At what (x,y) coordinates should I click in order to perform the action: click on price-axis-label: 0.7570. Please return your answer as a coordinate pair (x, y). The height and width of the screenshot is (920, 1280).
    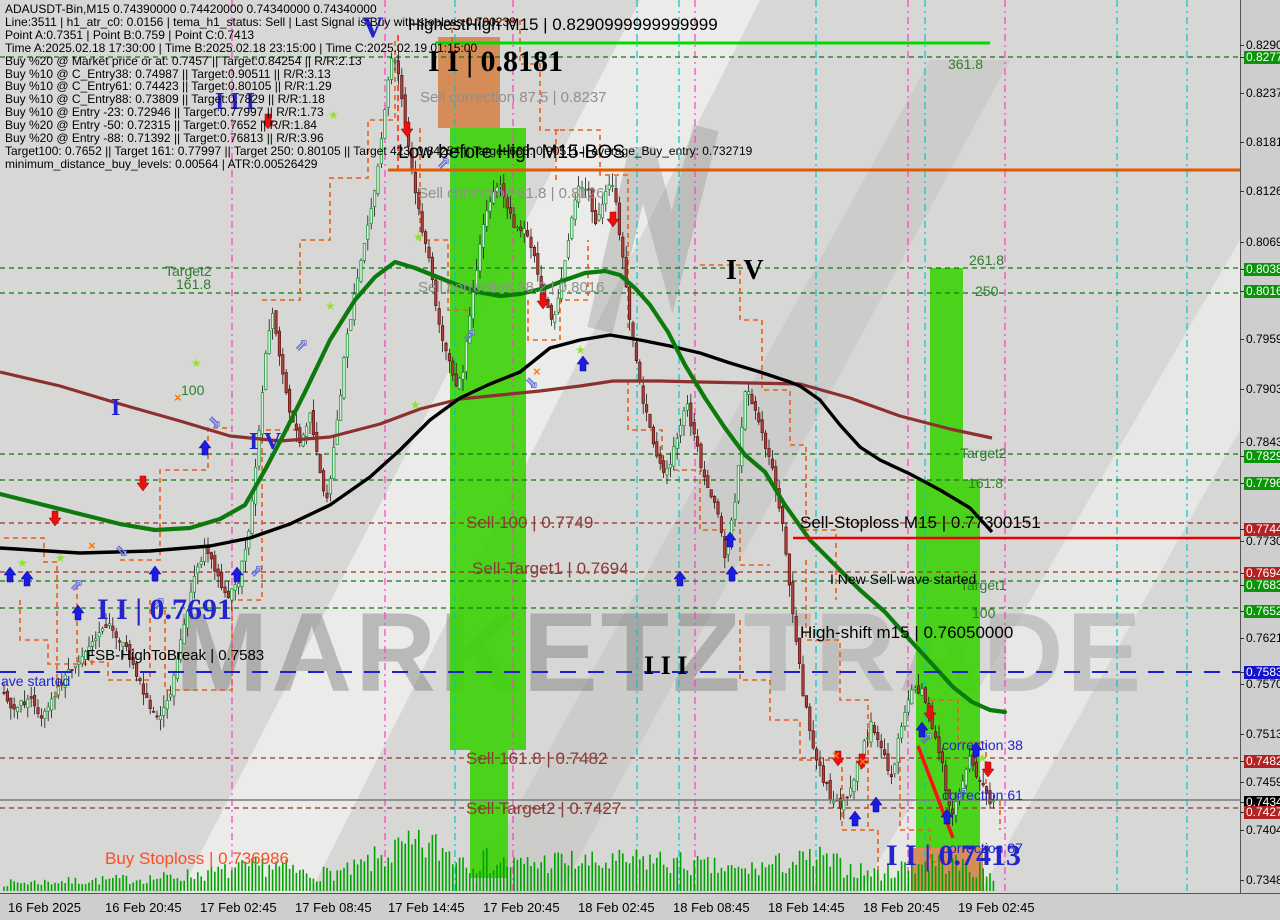
    Looking at the image, I should click on (1263, 684).